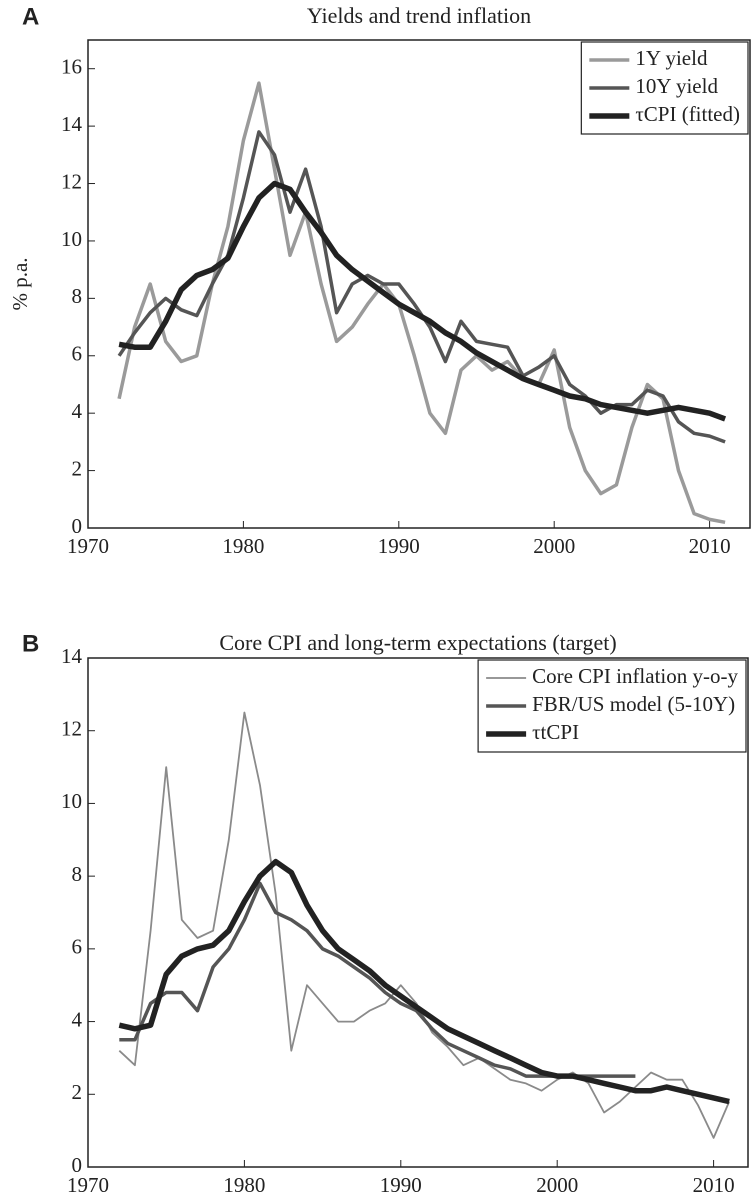  I want to click on panel-label: B, so click(30, 643).